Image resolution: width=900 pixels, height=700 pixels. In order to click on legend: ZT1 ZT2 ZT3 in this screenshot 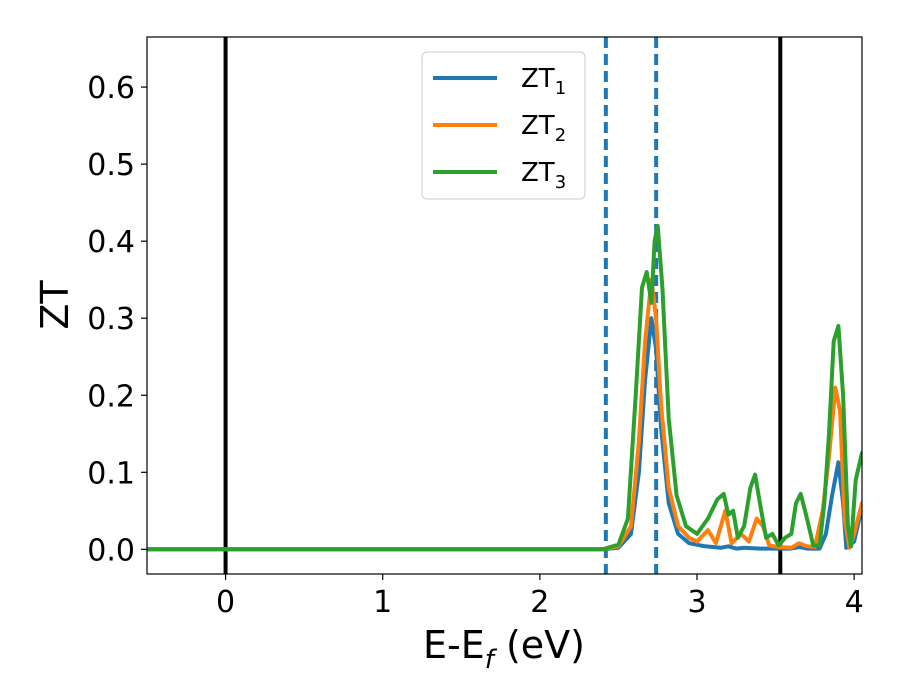, I will do `click(503, 125)`.